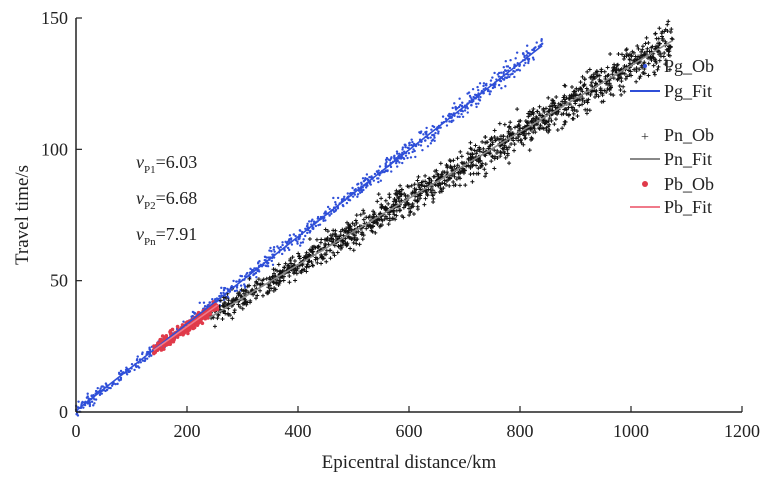 The height and width of the screenshot is (479, 766). Describe the element at coordinates (671, 159) in the screenshot. I see `legend-item-pn-fit: Pn_Fit` at that location.